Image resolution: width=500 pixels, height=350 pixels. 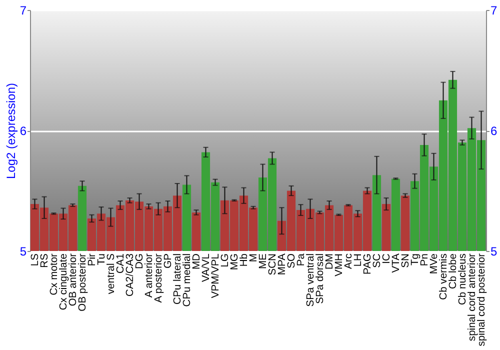 What do you see at coordinates (234, 262) in the screenshot?
I see `x-tick-label: MG` at bounding box center [234, 262].